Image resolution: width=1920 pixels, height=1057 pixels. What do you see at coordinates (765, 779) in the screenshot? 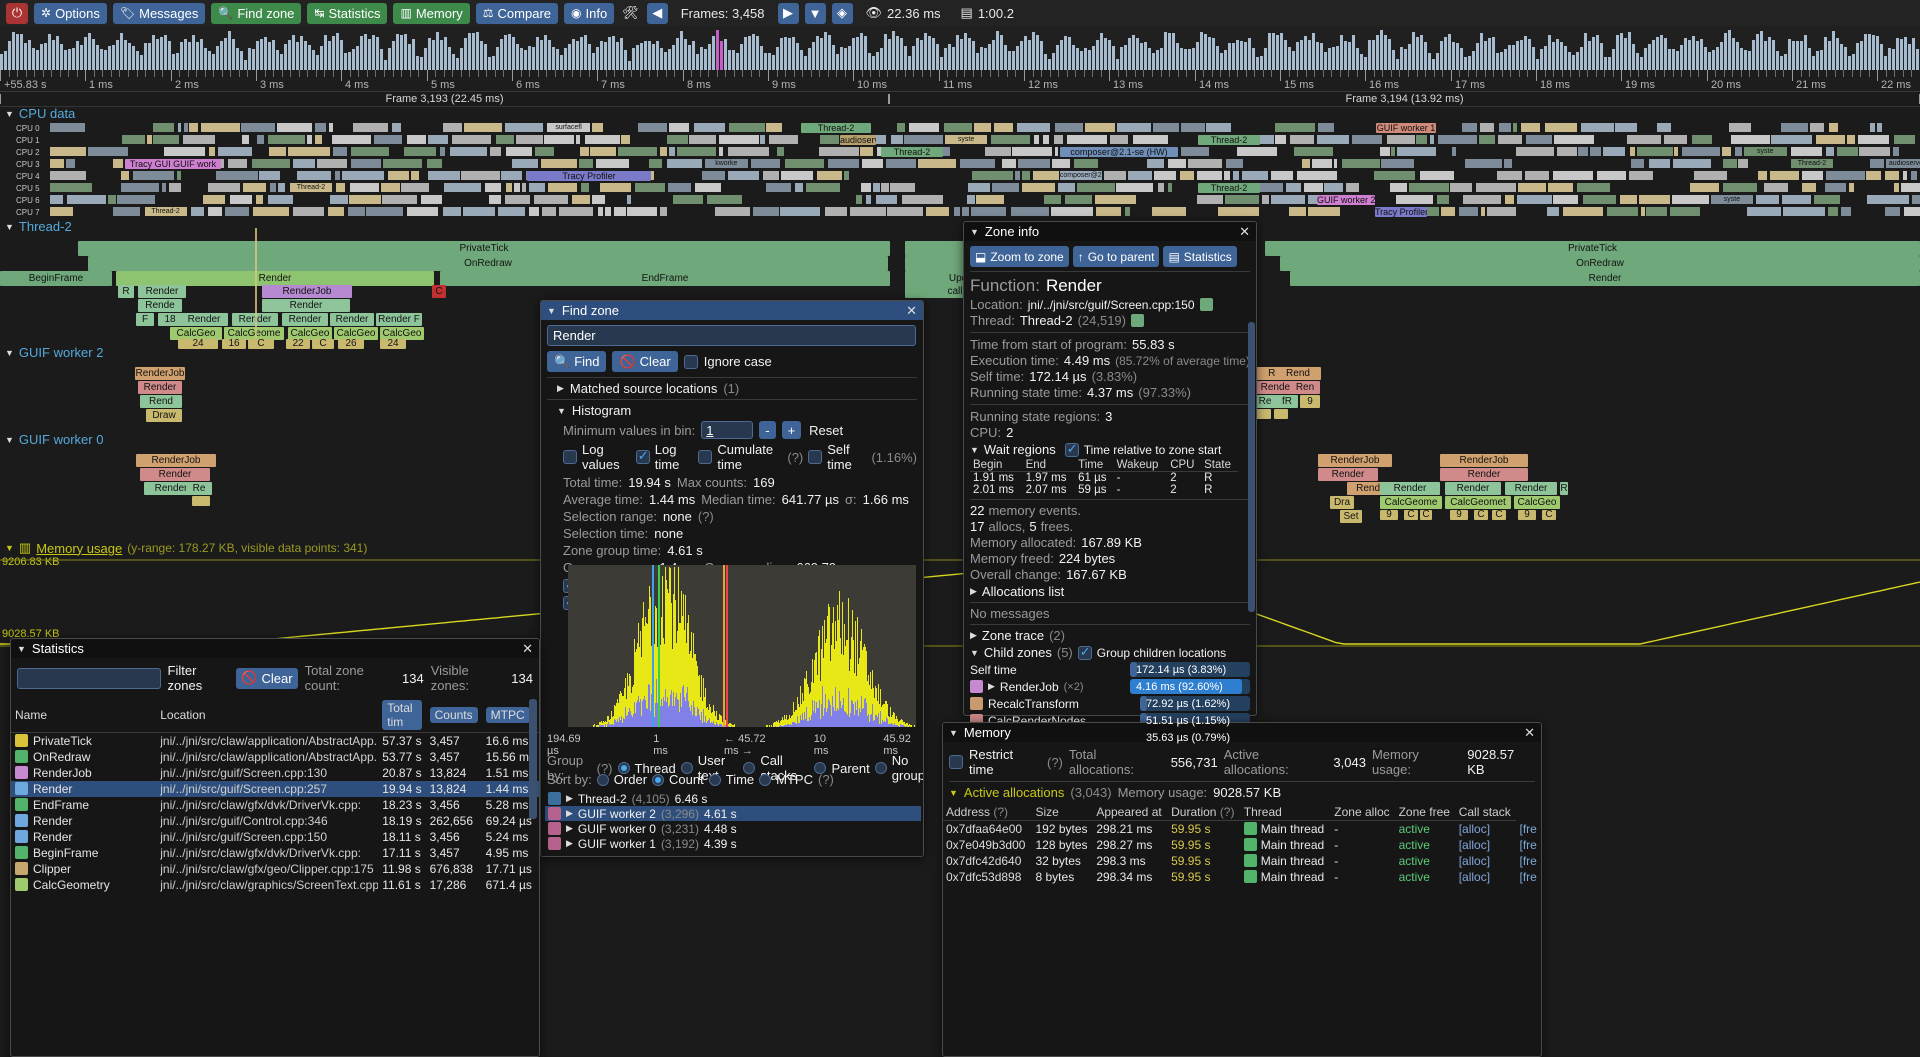
I see `sort-by-mtpc-radio` at bounding box center [765, 779].